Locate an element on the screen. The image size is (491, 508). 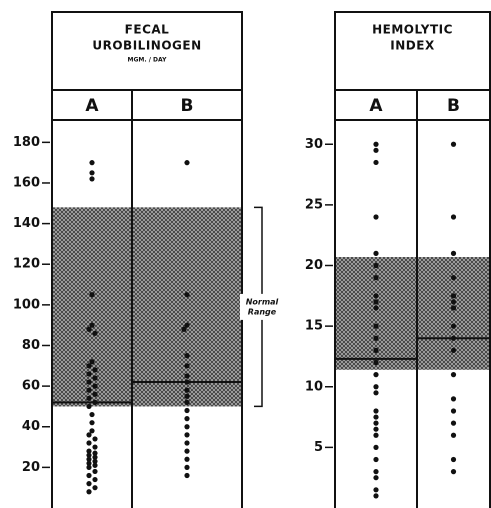
y-tick-label: 60 is located at coordinates (31, 386).